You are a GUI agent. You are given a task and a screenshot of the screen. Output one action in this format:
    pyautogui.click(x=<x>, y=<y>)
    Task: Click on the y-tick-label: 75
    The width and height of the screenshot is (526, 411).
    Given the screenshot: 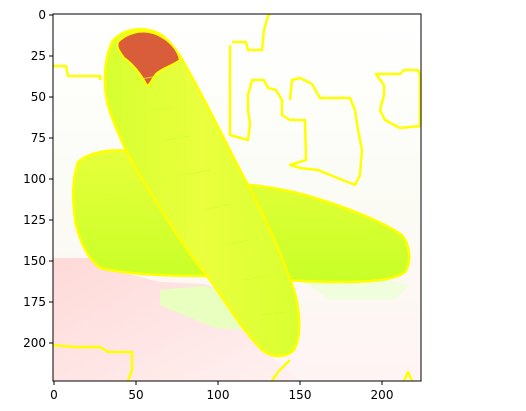 What is the action you would take?
    pyautogui.click(x=38, y=138)
    